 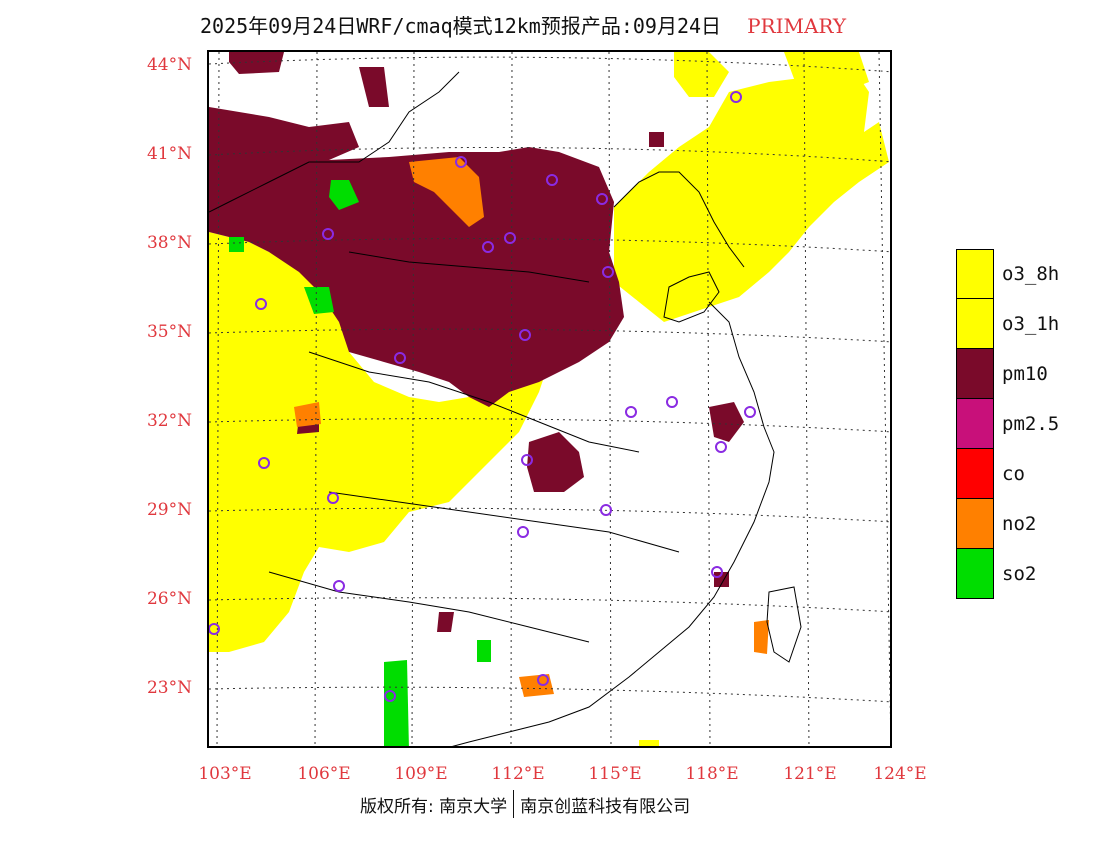 What do you see at coordinates (1031, 274) in the screenshot?
I see `legend-label: o3_8h` at bounding box center [1031, 274].